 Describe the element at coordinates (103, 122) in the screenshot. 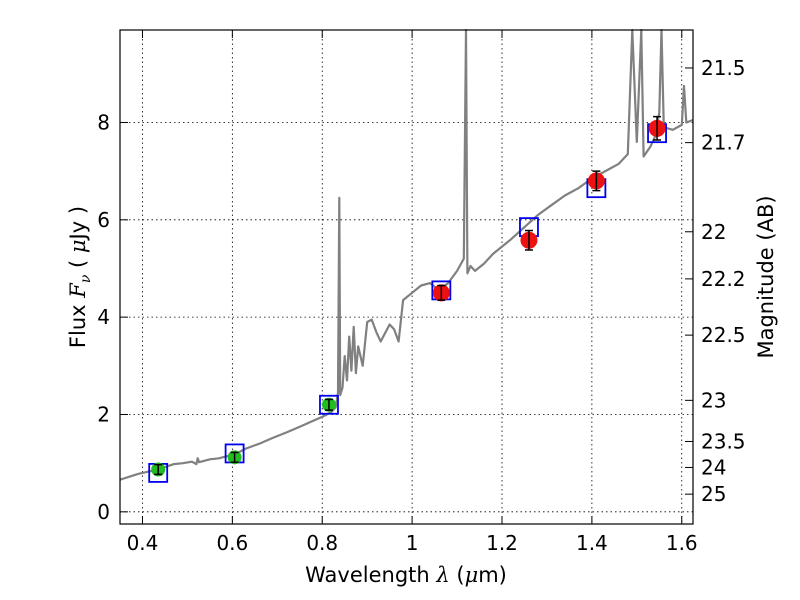

I see `y-tick-label: 8` at that location.